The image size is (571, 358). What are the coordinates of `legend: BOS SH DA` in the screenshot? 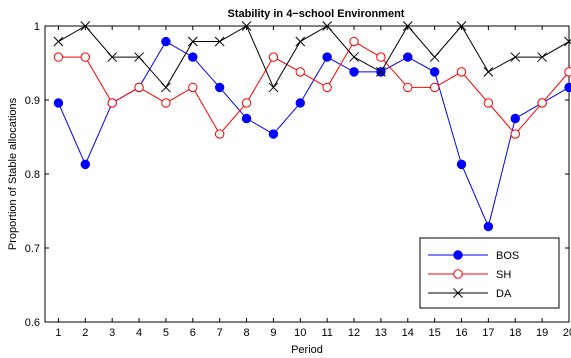 It's located at (489, 273).